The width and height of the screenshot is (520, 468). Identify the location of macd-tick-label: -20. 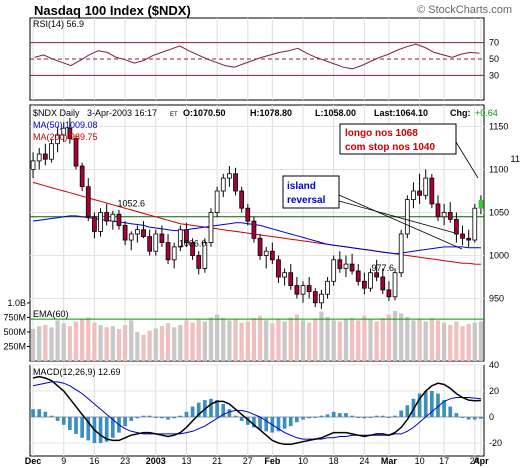
(495, 443).